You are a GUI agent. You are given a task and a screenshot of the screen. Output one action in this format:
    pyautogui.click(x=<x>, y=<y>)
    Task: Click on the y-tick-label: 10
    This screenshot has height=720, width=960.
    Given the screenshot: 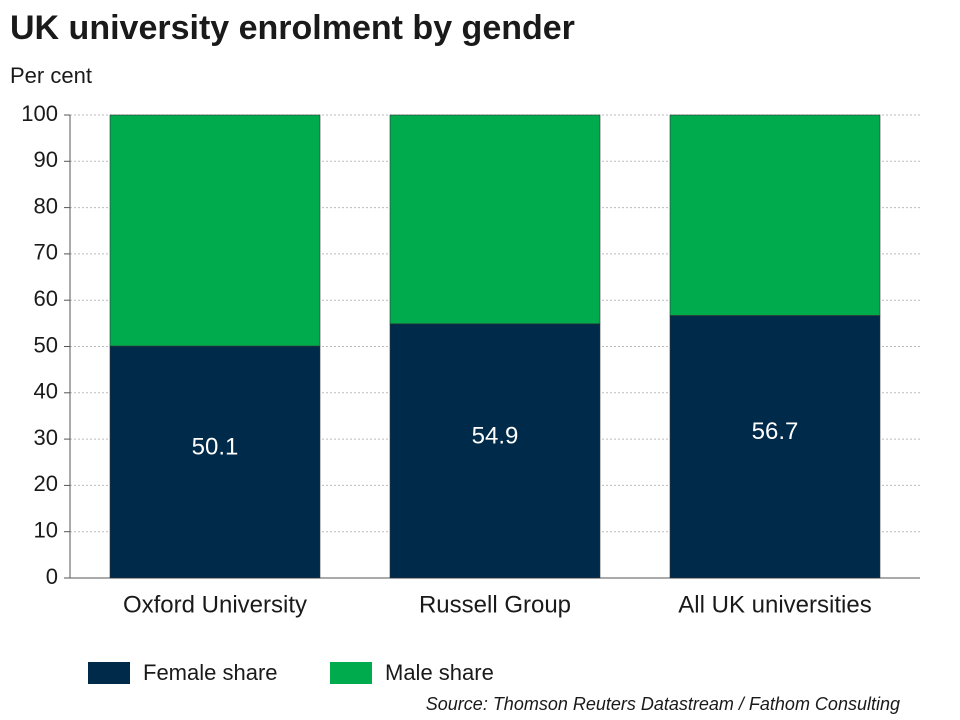 What is the action you would take?
    pyautogui.click(x=46, y=530)
    